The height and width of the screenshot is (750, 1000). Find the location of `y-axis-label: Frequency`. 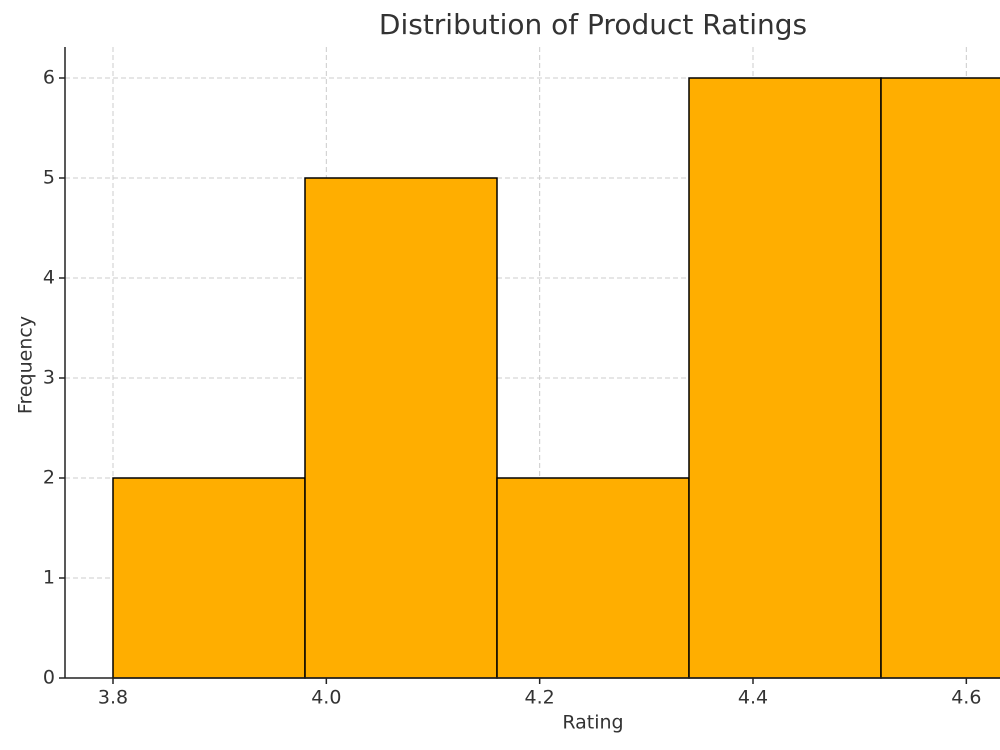

y-axis-label: Frequency is located at coordinates (26, 365).